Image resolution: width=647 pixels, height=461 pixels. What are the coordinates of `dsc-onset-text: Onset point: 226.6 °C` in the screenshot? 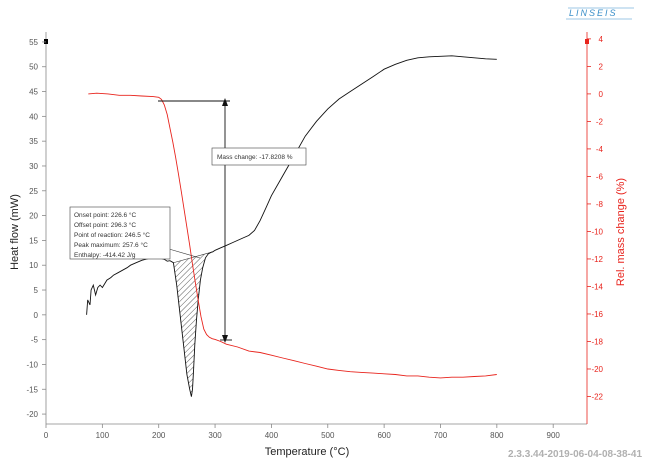 It's located at (105, 215).